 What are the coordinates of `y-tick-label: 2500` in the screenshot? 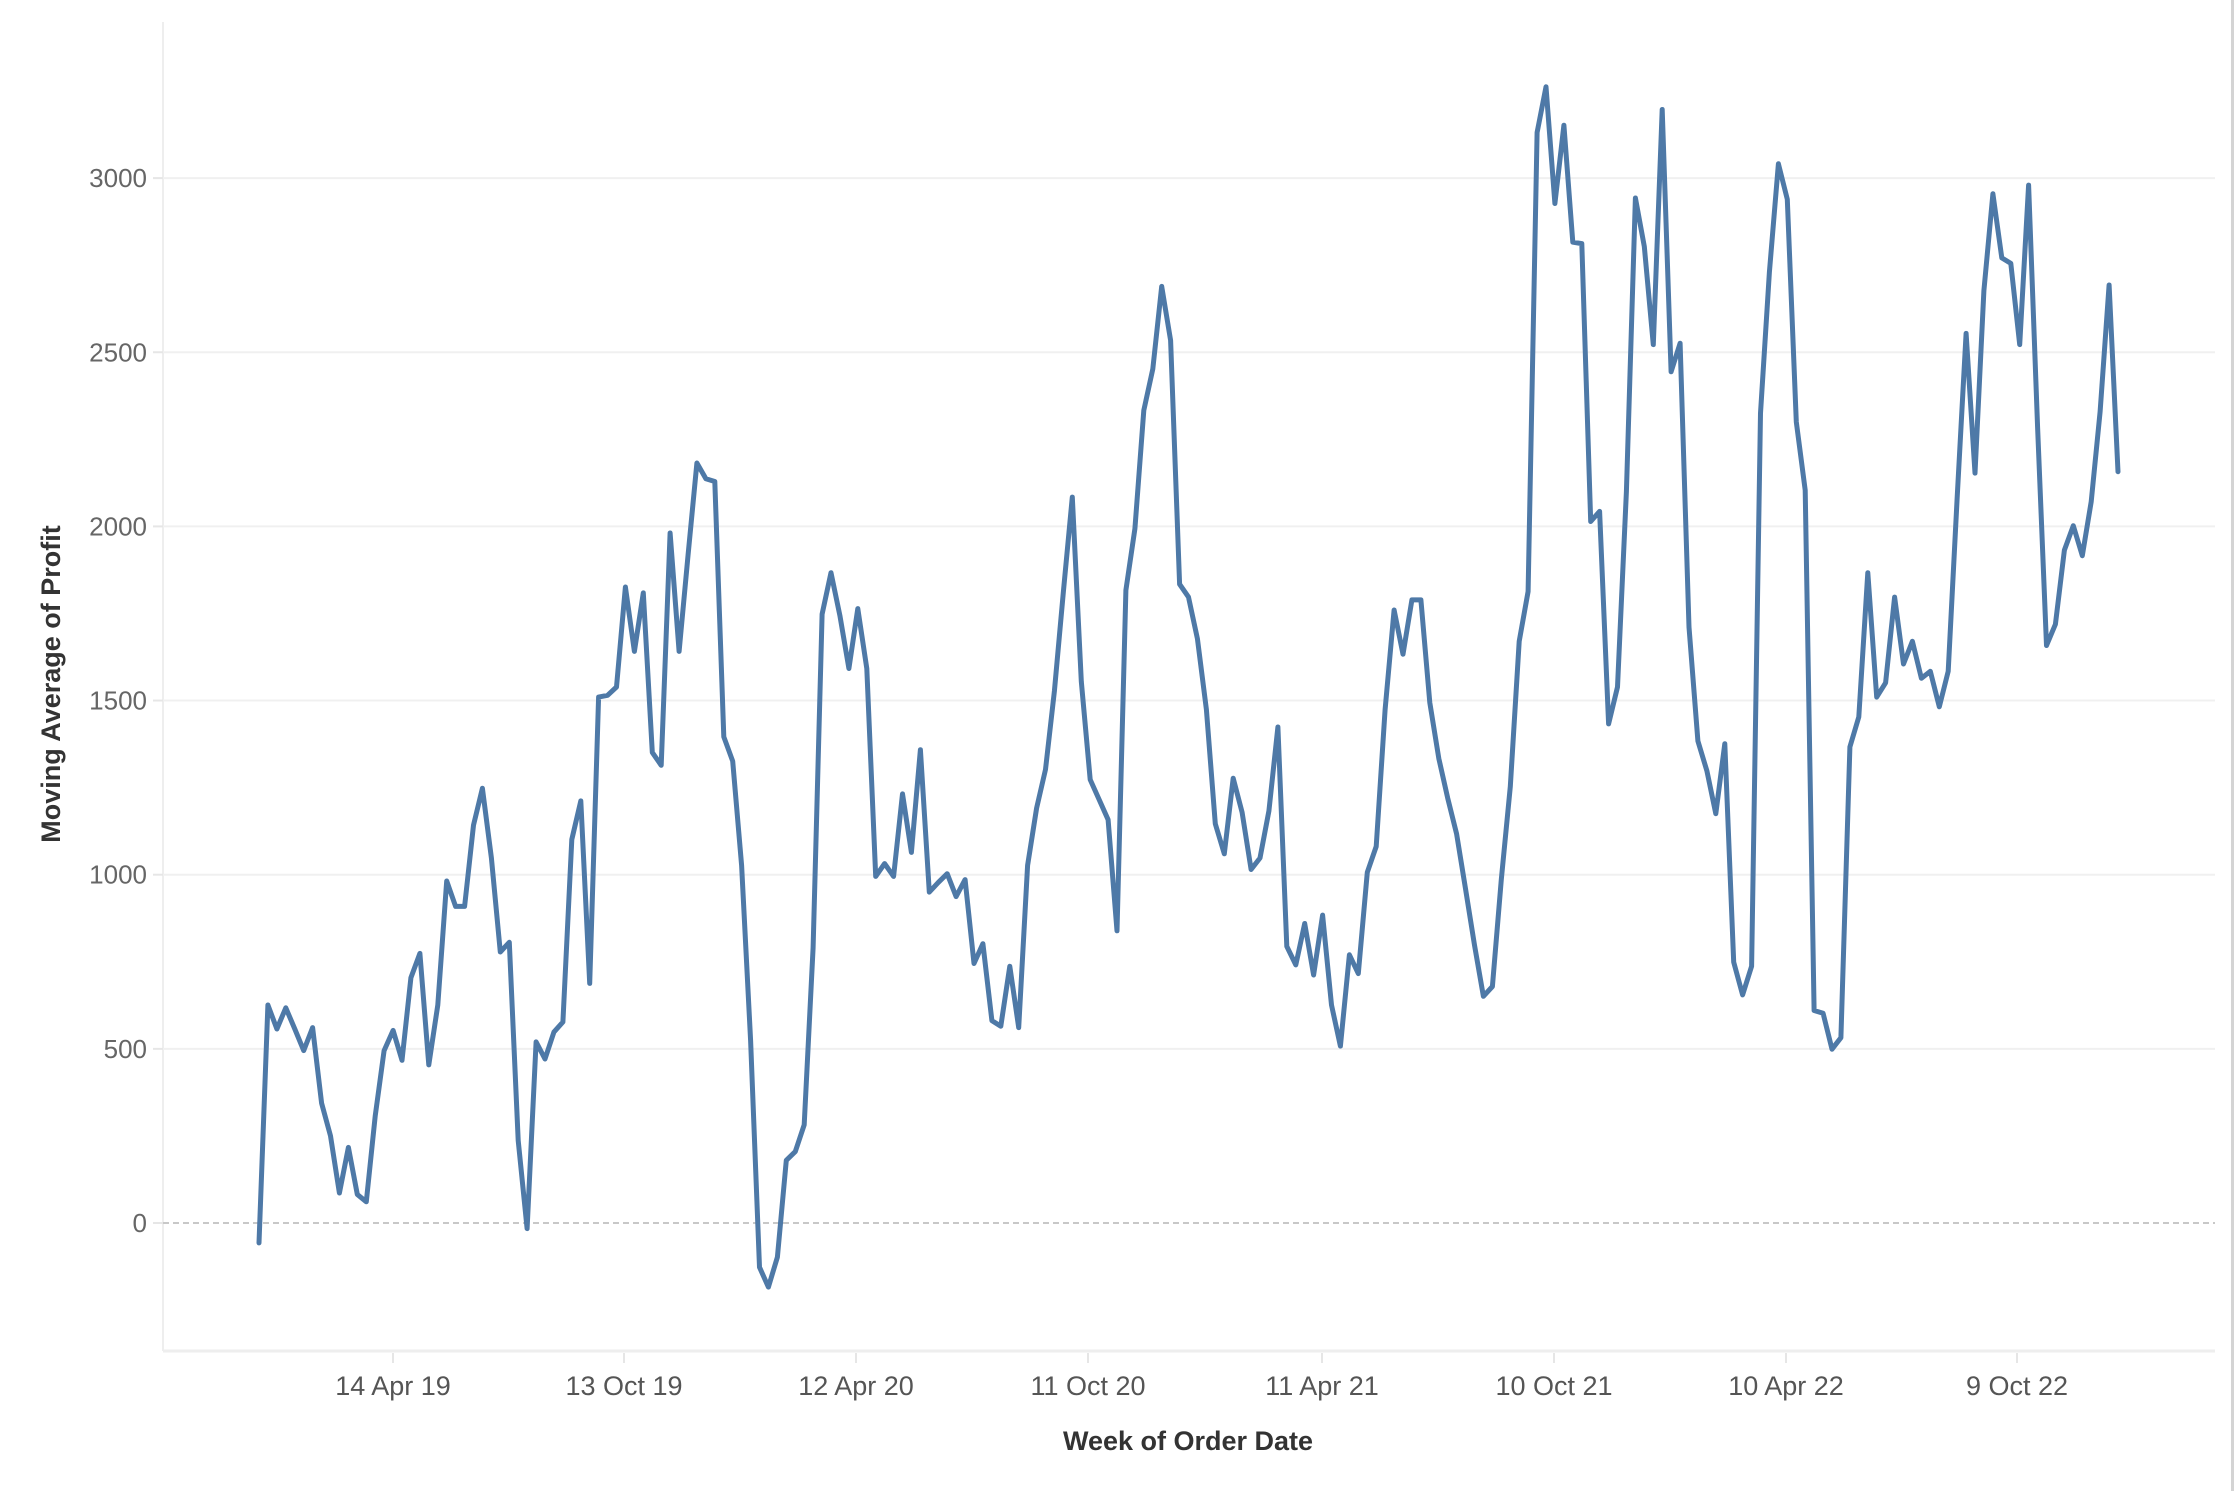 It's located at (118, 352).